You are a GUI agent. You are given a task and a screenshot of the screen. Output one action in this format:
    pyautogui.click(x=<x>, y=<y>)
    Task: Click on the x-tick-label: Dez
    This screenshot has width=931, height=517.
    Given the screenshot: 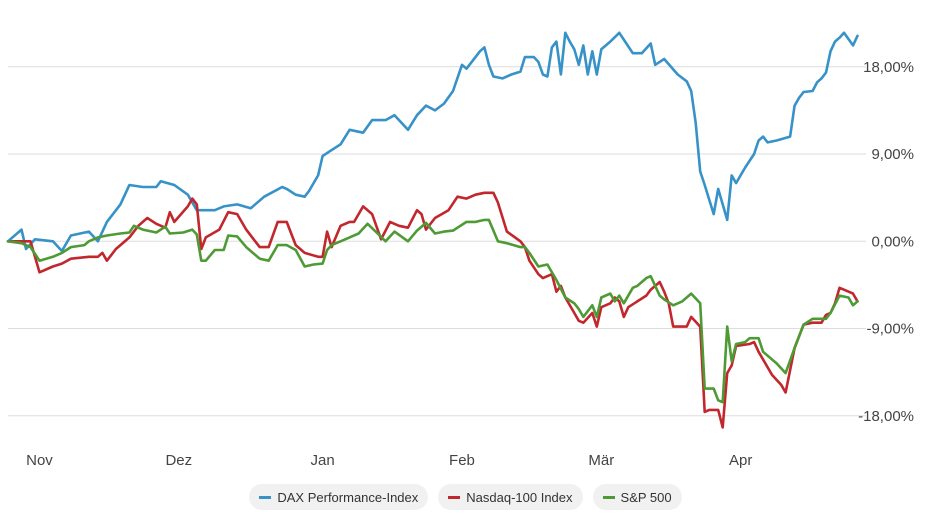 What is the action you would take?
    pyautogui.click(x=178, y=460)
    